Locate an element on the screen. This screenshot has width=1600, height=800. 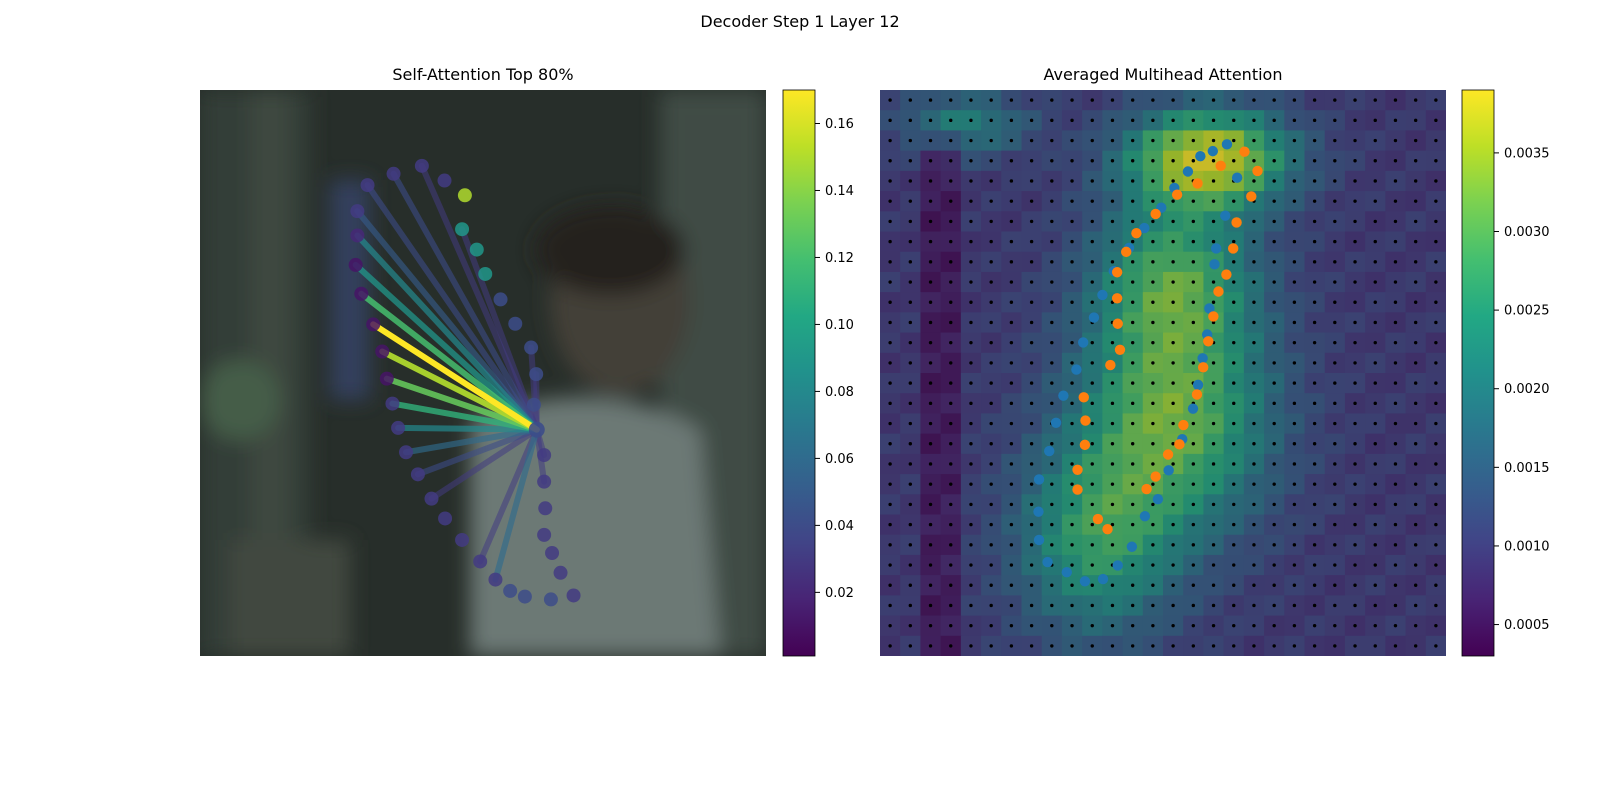
colorbar-tick-label: 0.0005 is located at coordinates (1527, 625).